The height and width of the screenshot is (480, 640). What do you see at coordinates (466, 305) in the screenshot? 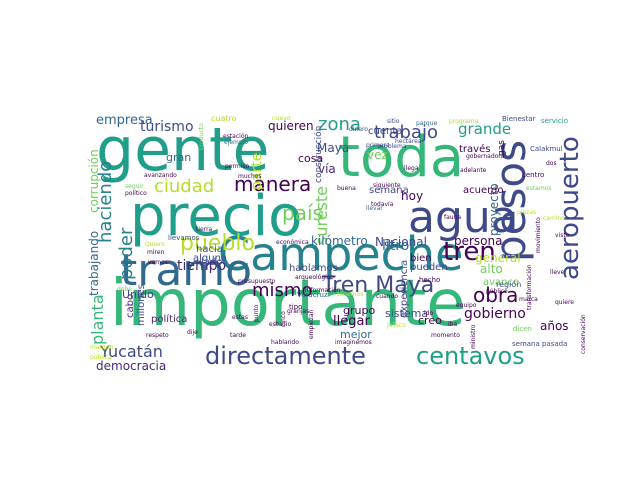
I see `cloud-word: equipo` at bounding box center [466, 305].